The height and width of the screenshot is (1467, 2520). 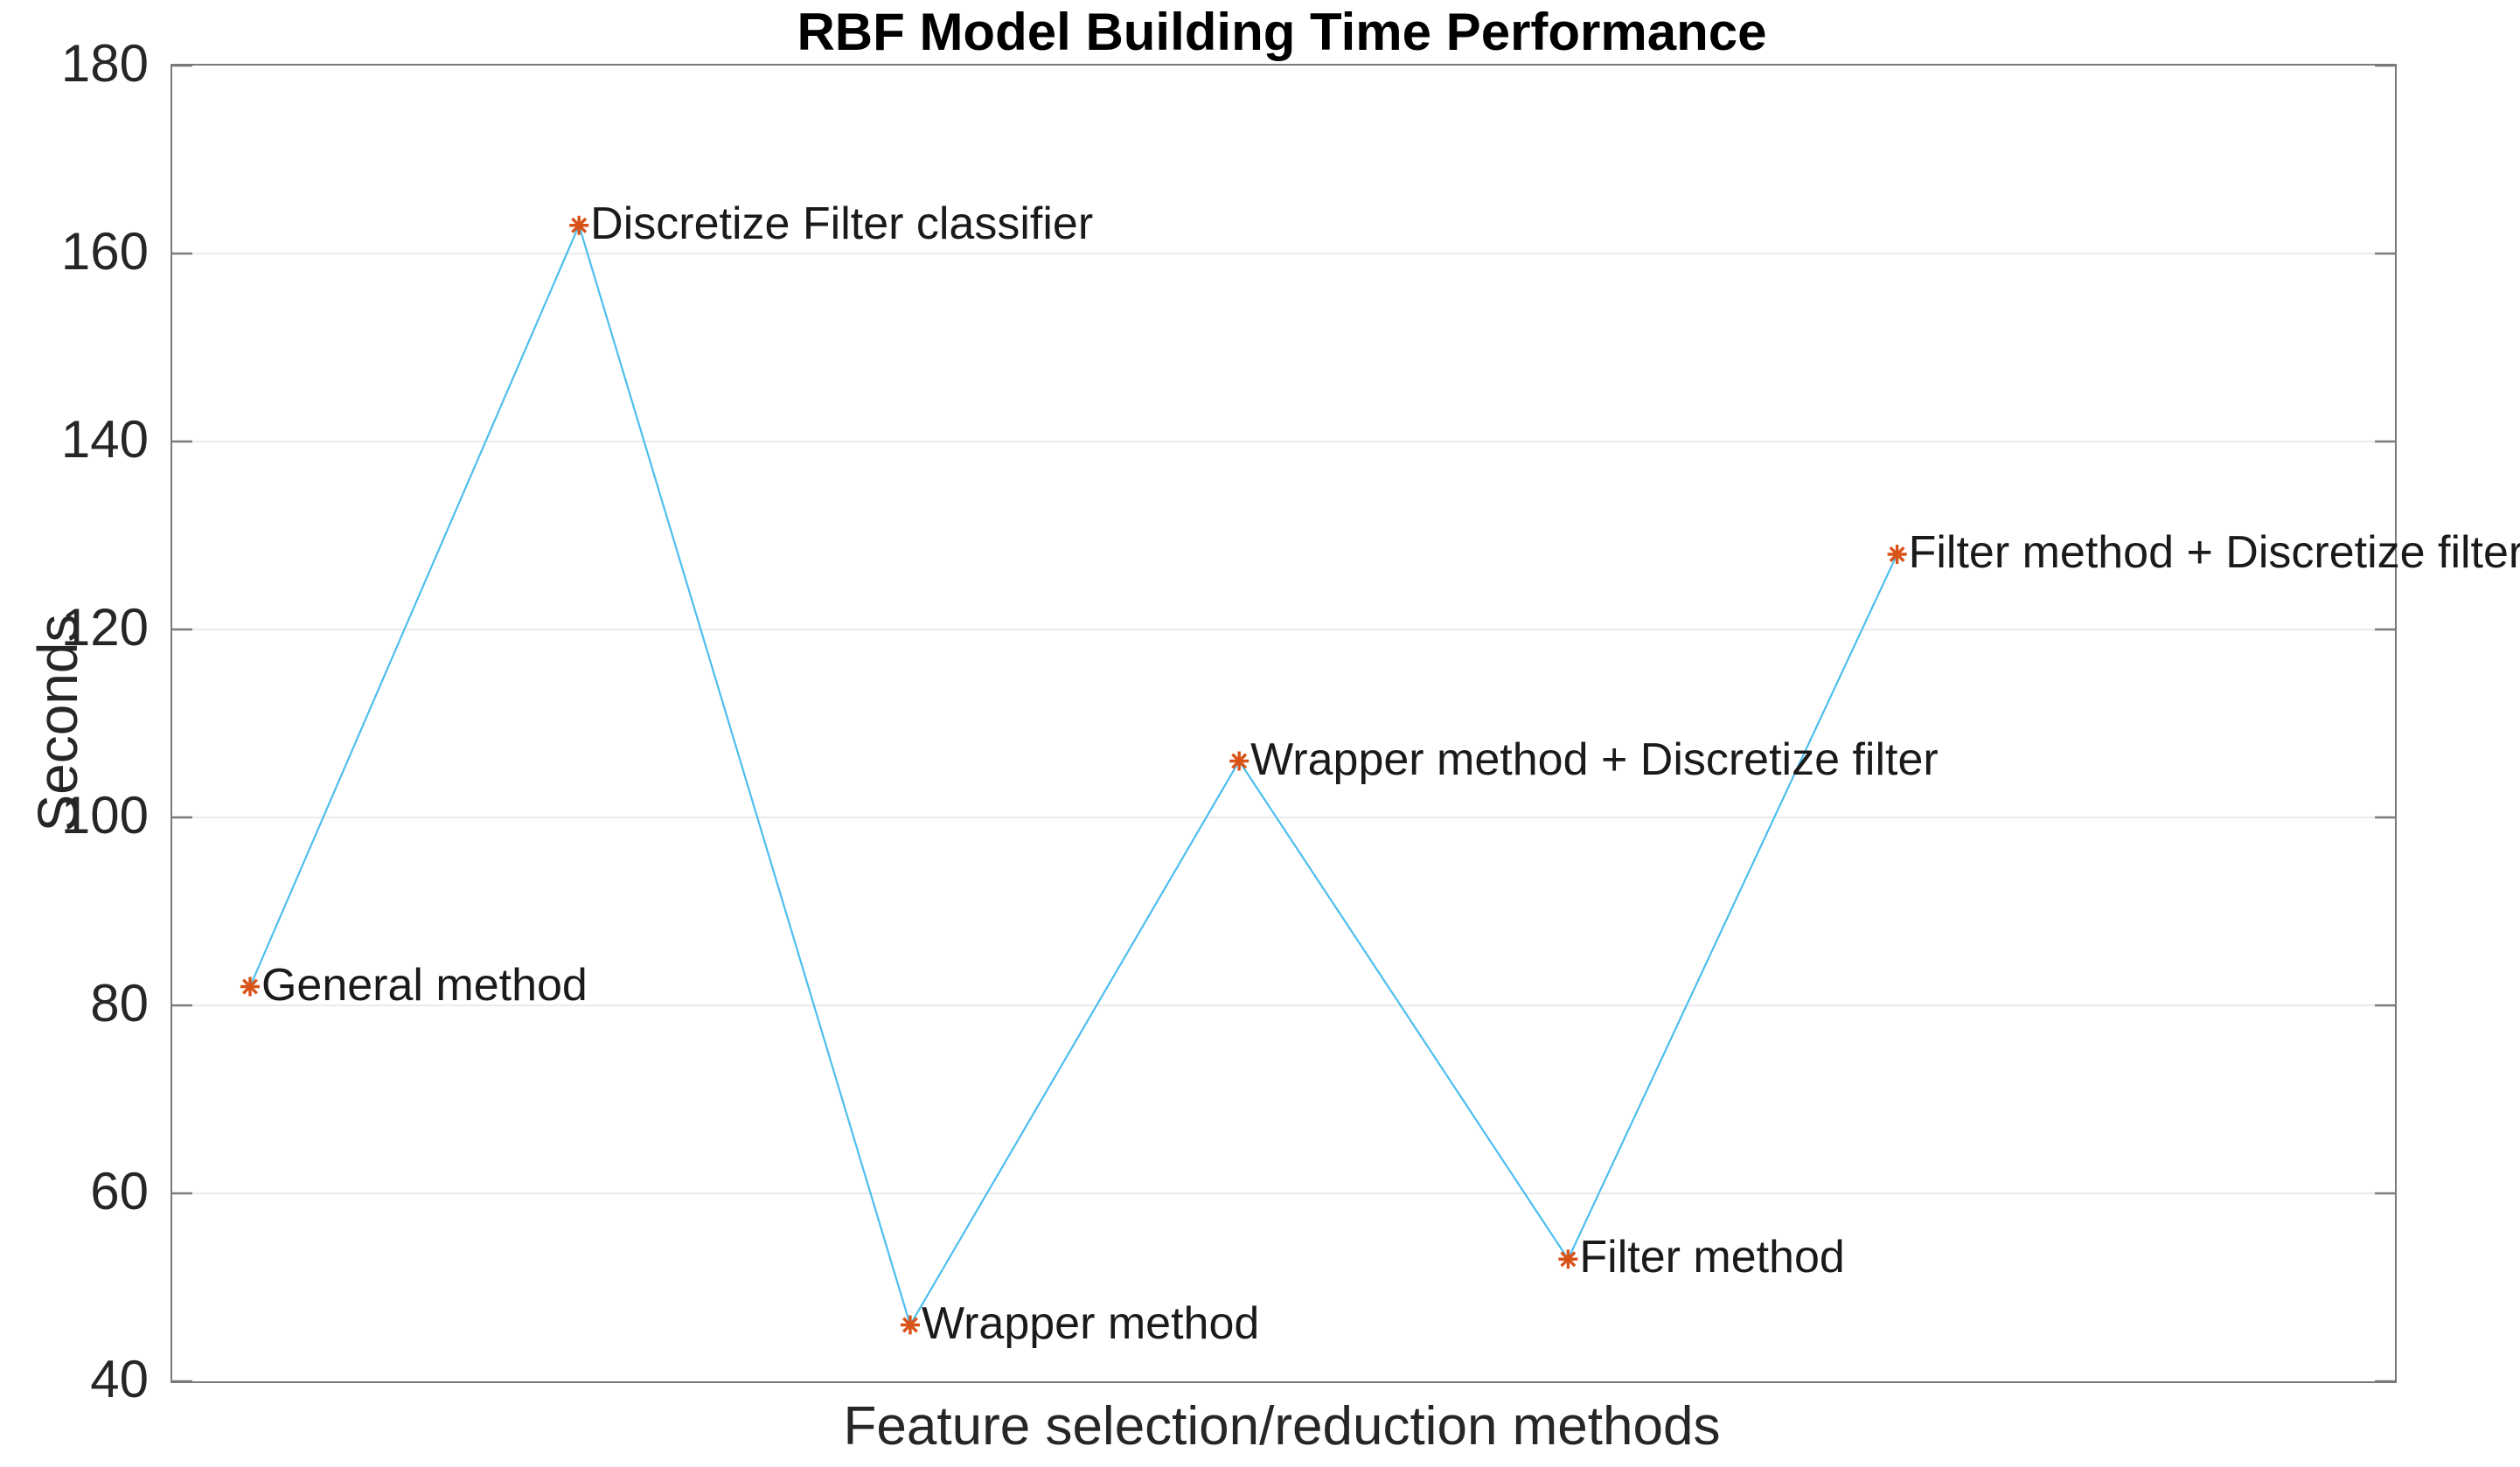 What do you see at coordinates (119, 1379) in the screenshot?
I see `y-tick-label: 40` at bounding box center [119, 1379].